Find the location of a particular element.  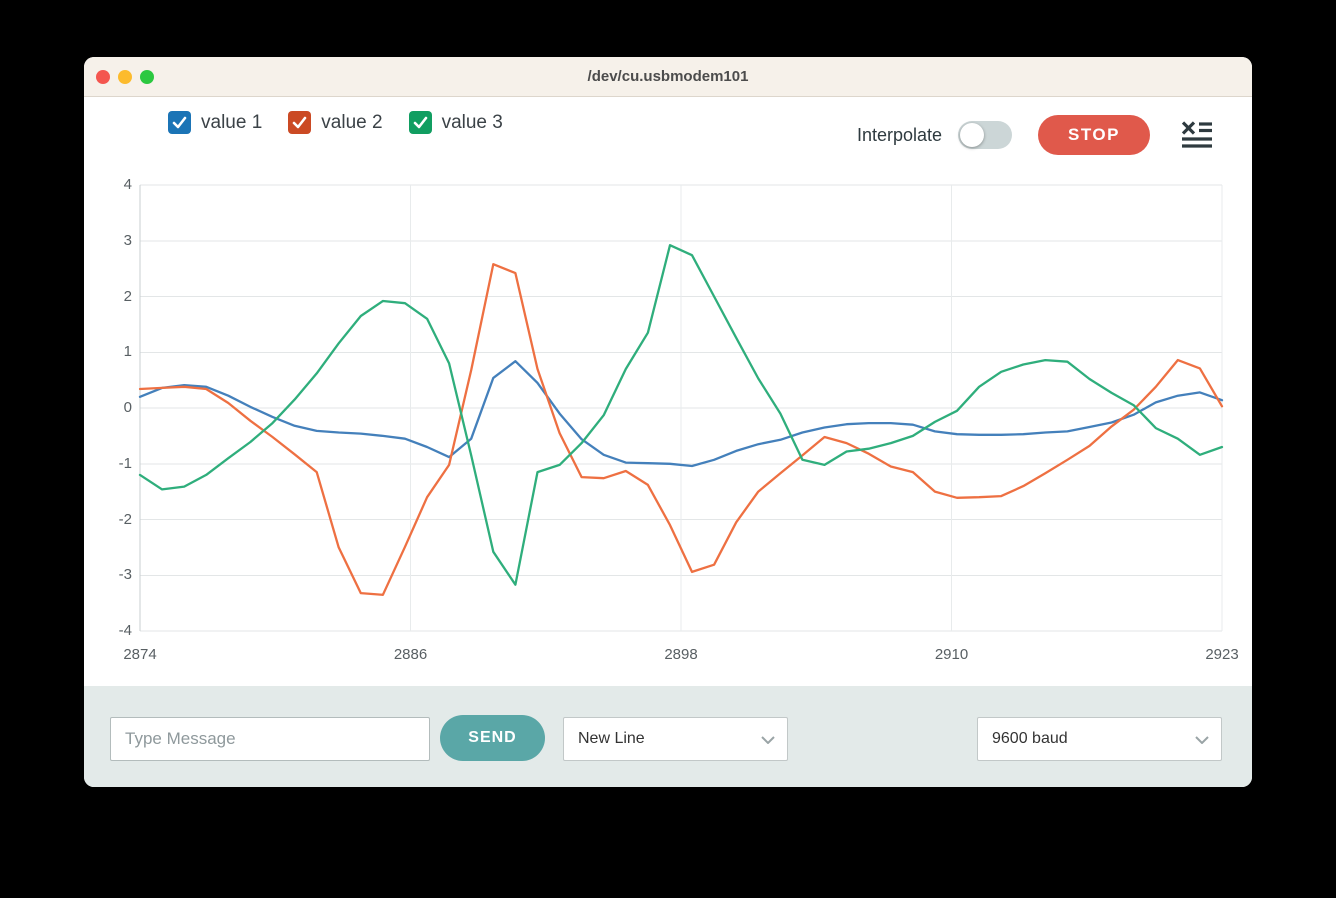

y-tick-label: -1 is located at coordinates (125, 463).